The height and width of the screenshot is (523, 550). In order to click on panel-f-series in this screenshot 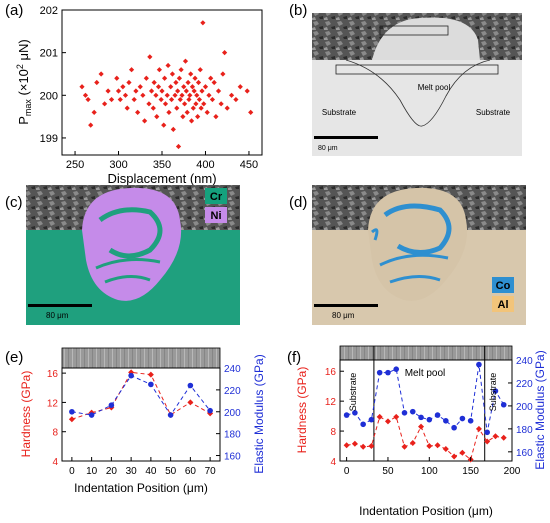, I will do `click(425, 404)`.